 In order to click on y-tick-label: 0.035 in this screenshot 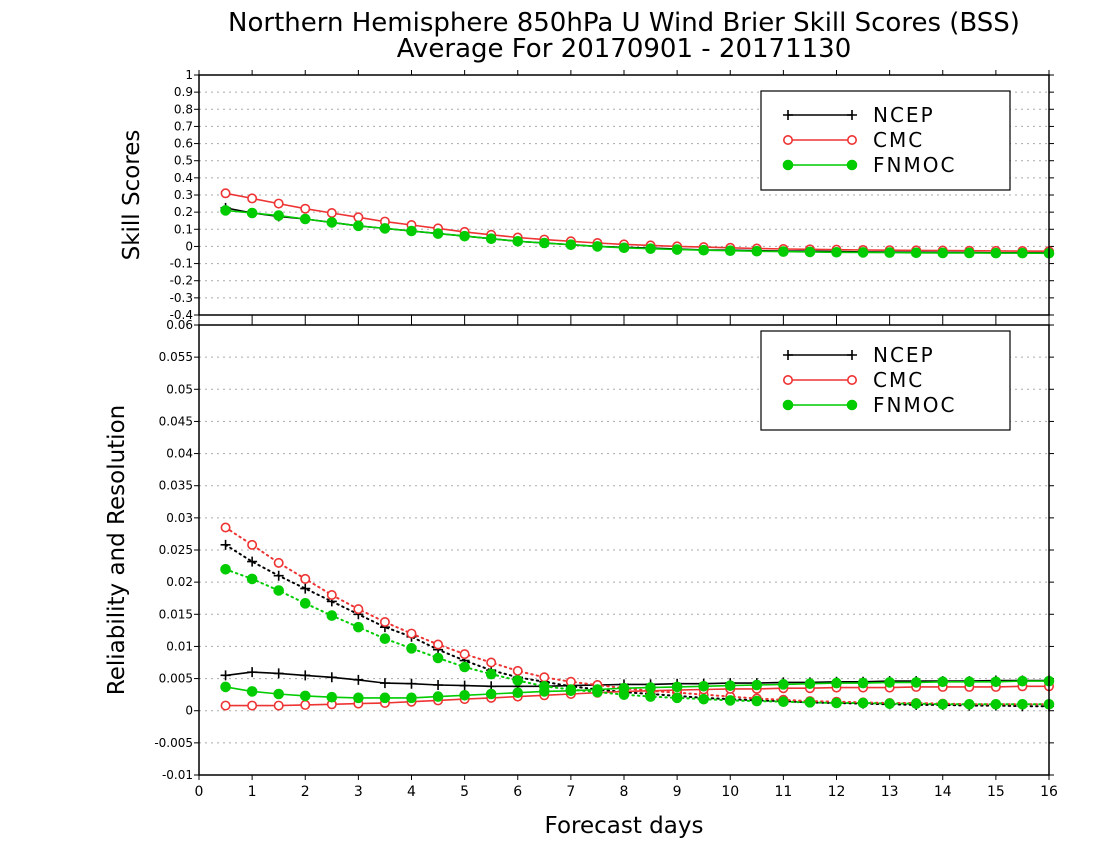, I will do `click(176, 486)`.